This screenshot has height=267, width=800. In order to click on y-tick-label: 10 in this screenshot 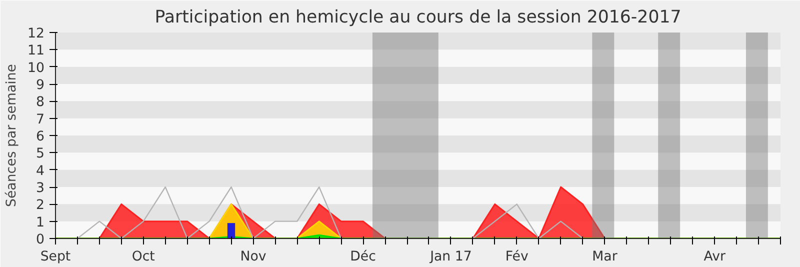, I will do `click(36, 68)`.